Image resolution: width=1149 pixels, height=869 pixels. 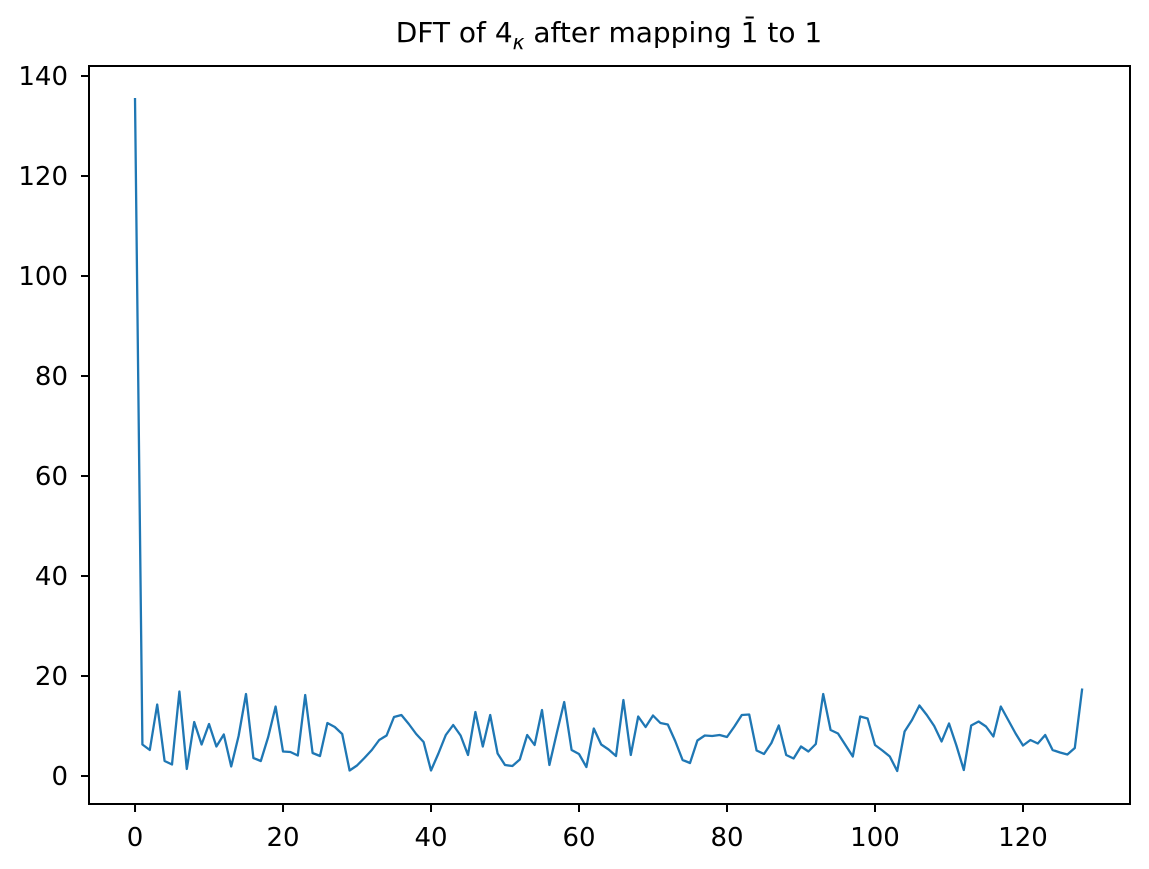 What do you see at coordinates (53, 427) in the screenshot?
I see `y-axis-ticks: 0 20 40 60 80 100 120 140` at bounding box center [53, 427].